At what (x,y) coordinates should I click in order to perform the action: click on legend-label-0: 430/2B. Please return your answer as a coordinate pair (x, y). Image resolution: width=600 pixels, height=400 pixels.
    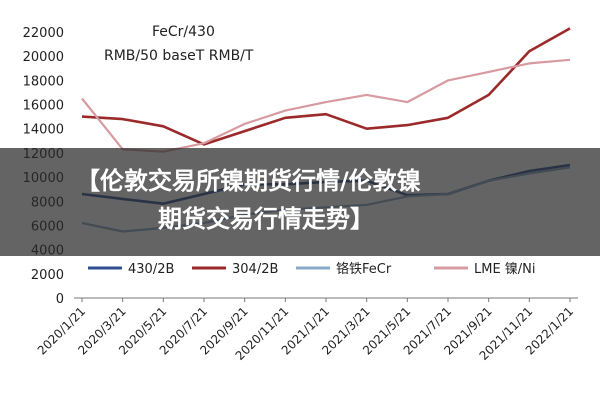
    Looking at the image, I should click on (151, 269).